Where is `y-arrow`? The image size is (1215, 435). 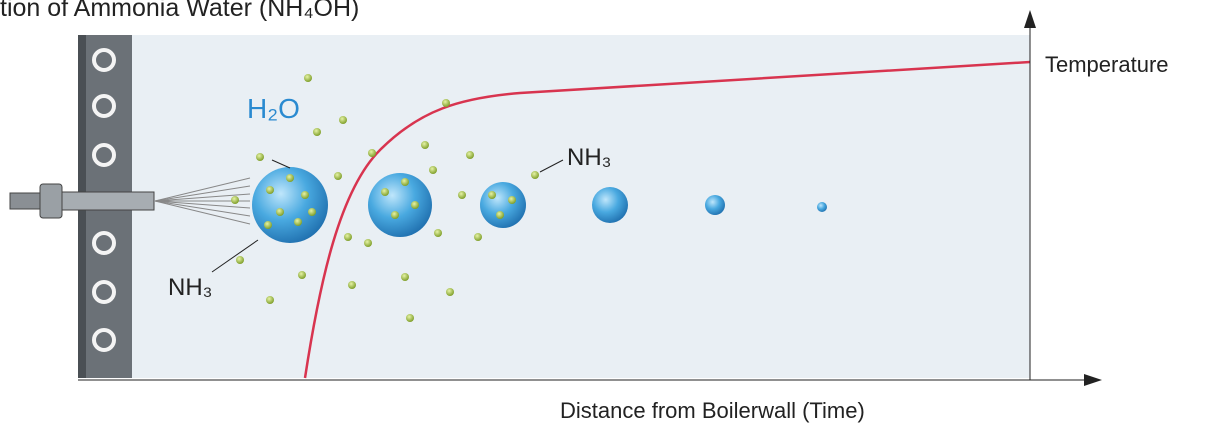 y-arrow is located at coordinates (1030, 19).